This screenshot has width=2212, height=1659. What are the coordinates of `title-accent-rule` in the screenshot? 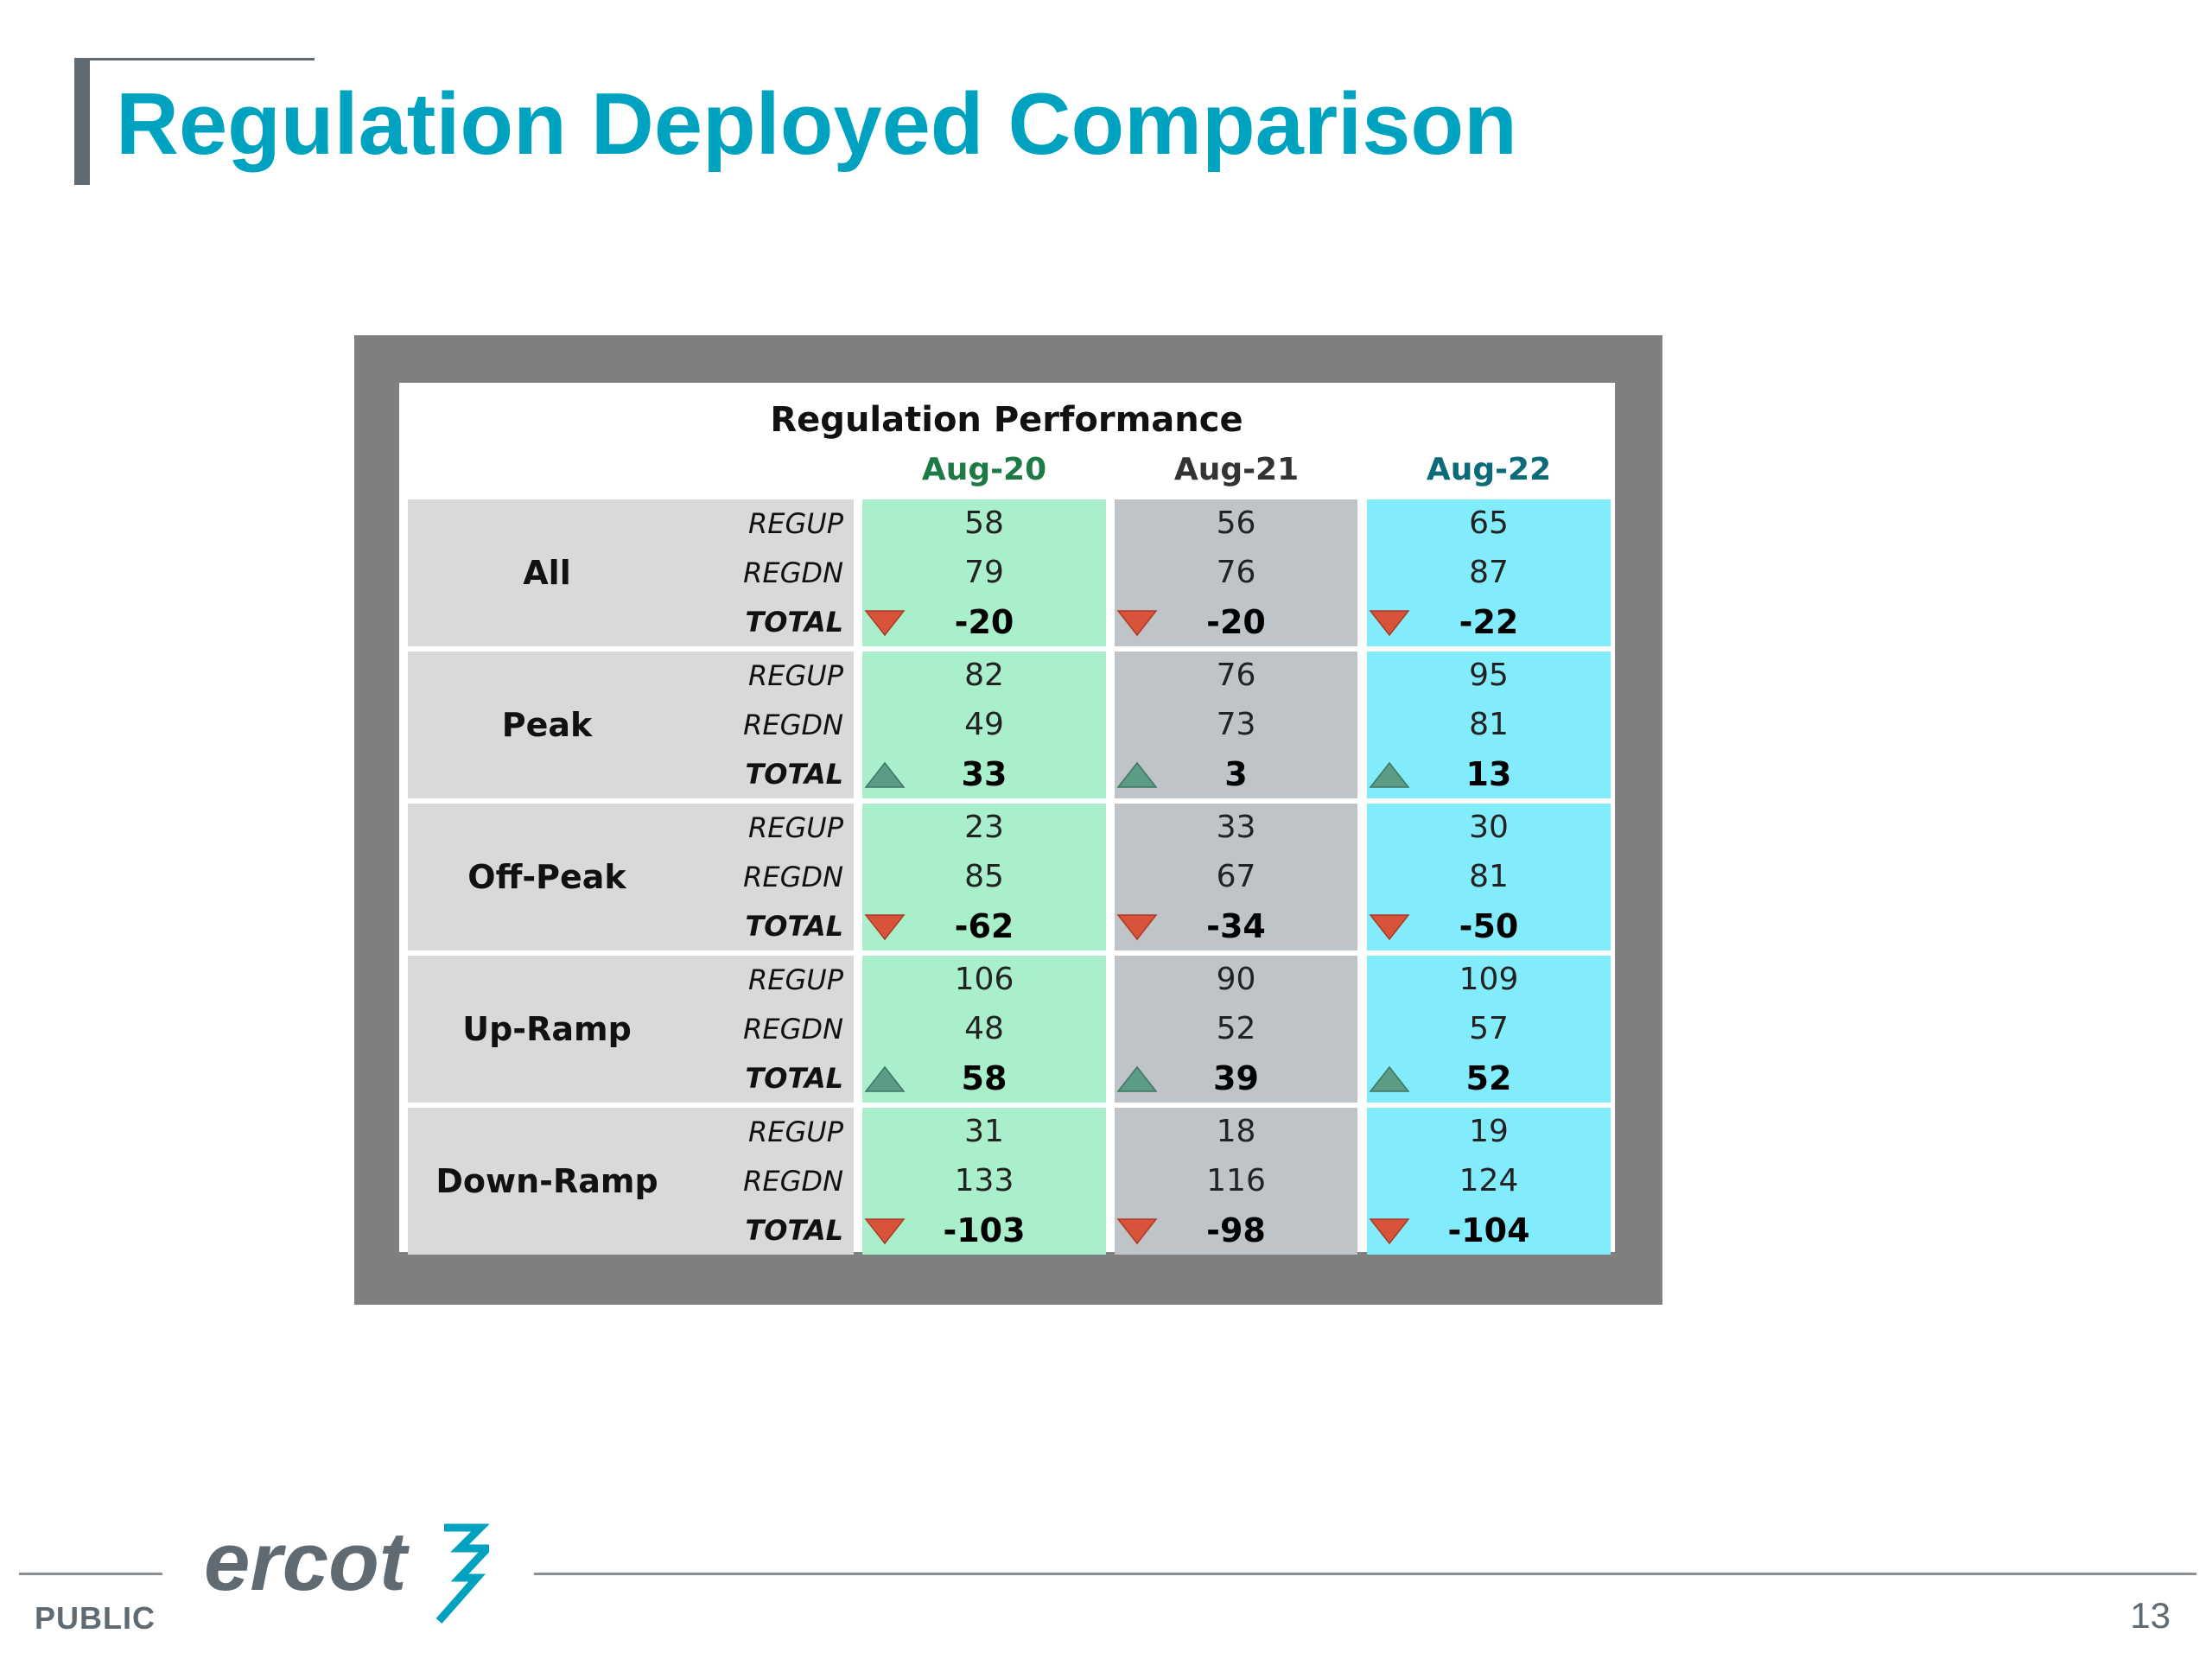 It's located at (194, 59).